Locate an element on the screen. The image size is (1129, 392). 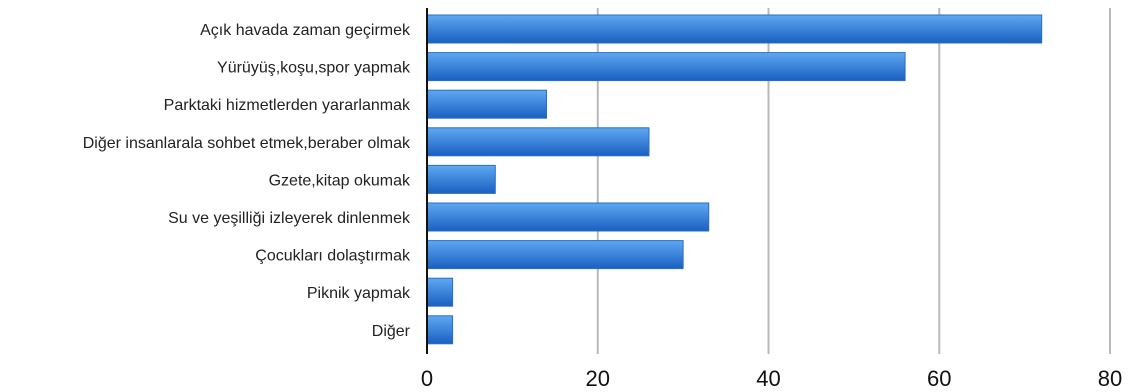
category-label: Piknik yapmak is located at coordinates (359, 293).